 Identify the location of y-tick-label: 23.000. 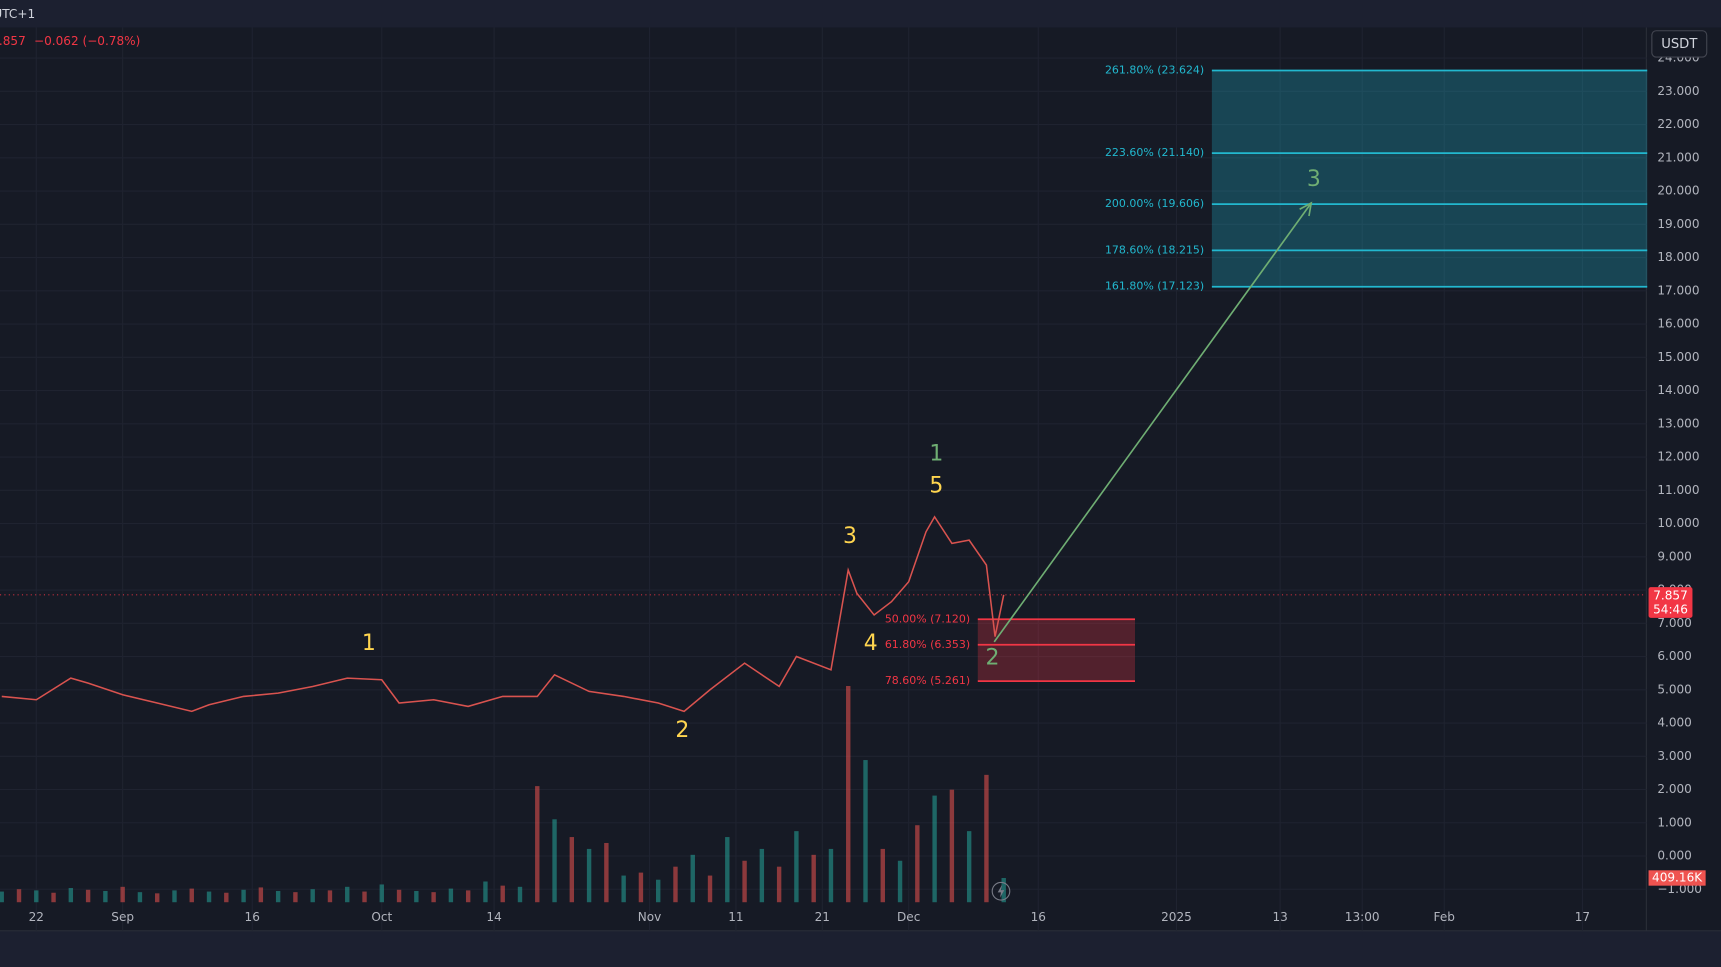
(1678, 91).